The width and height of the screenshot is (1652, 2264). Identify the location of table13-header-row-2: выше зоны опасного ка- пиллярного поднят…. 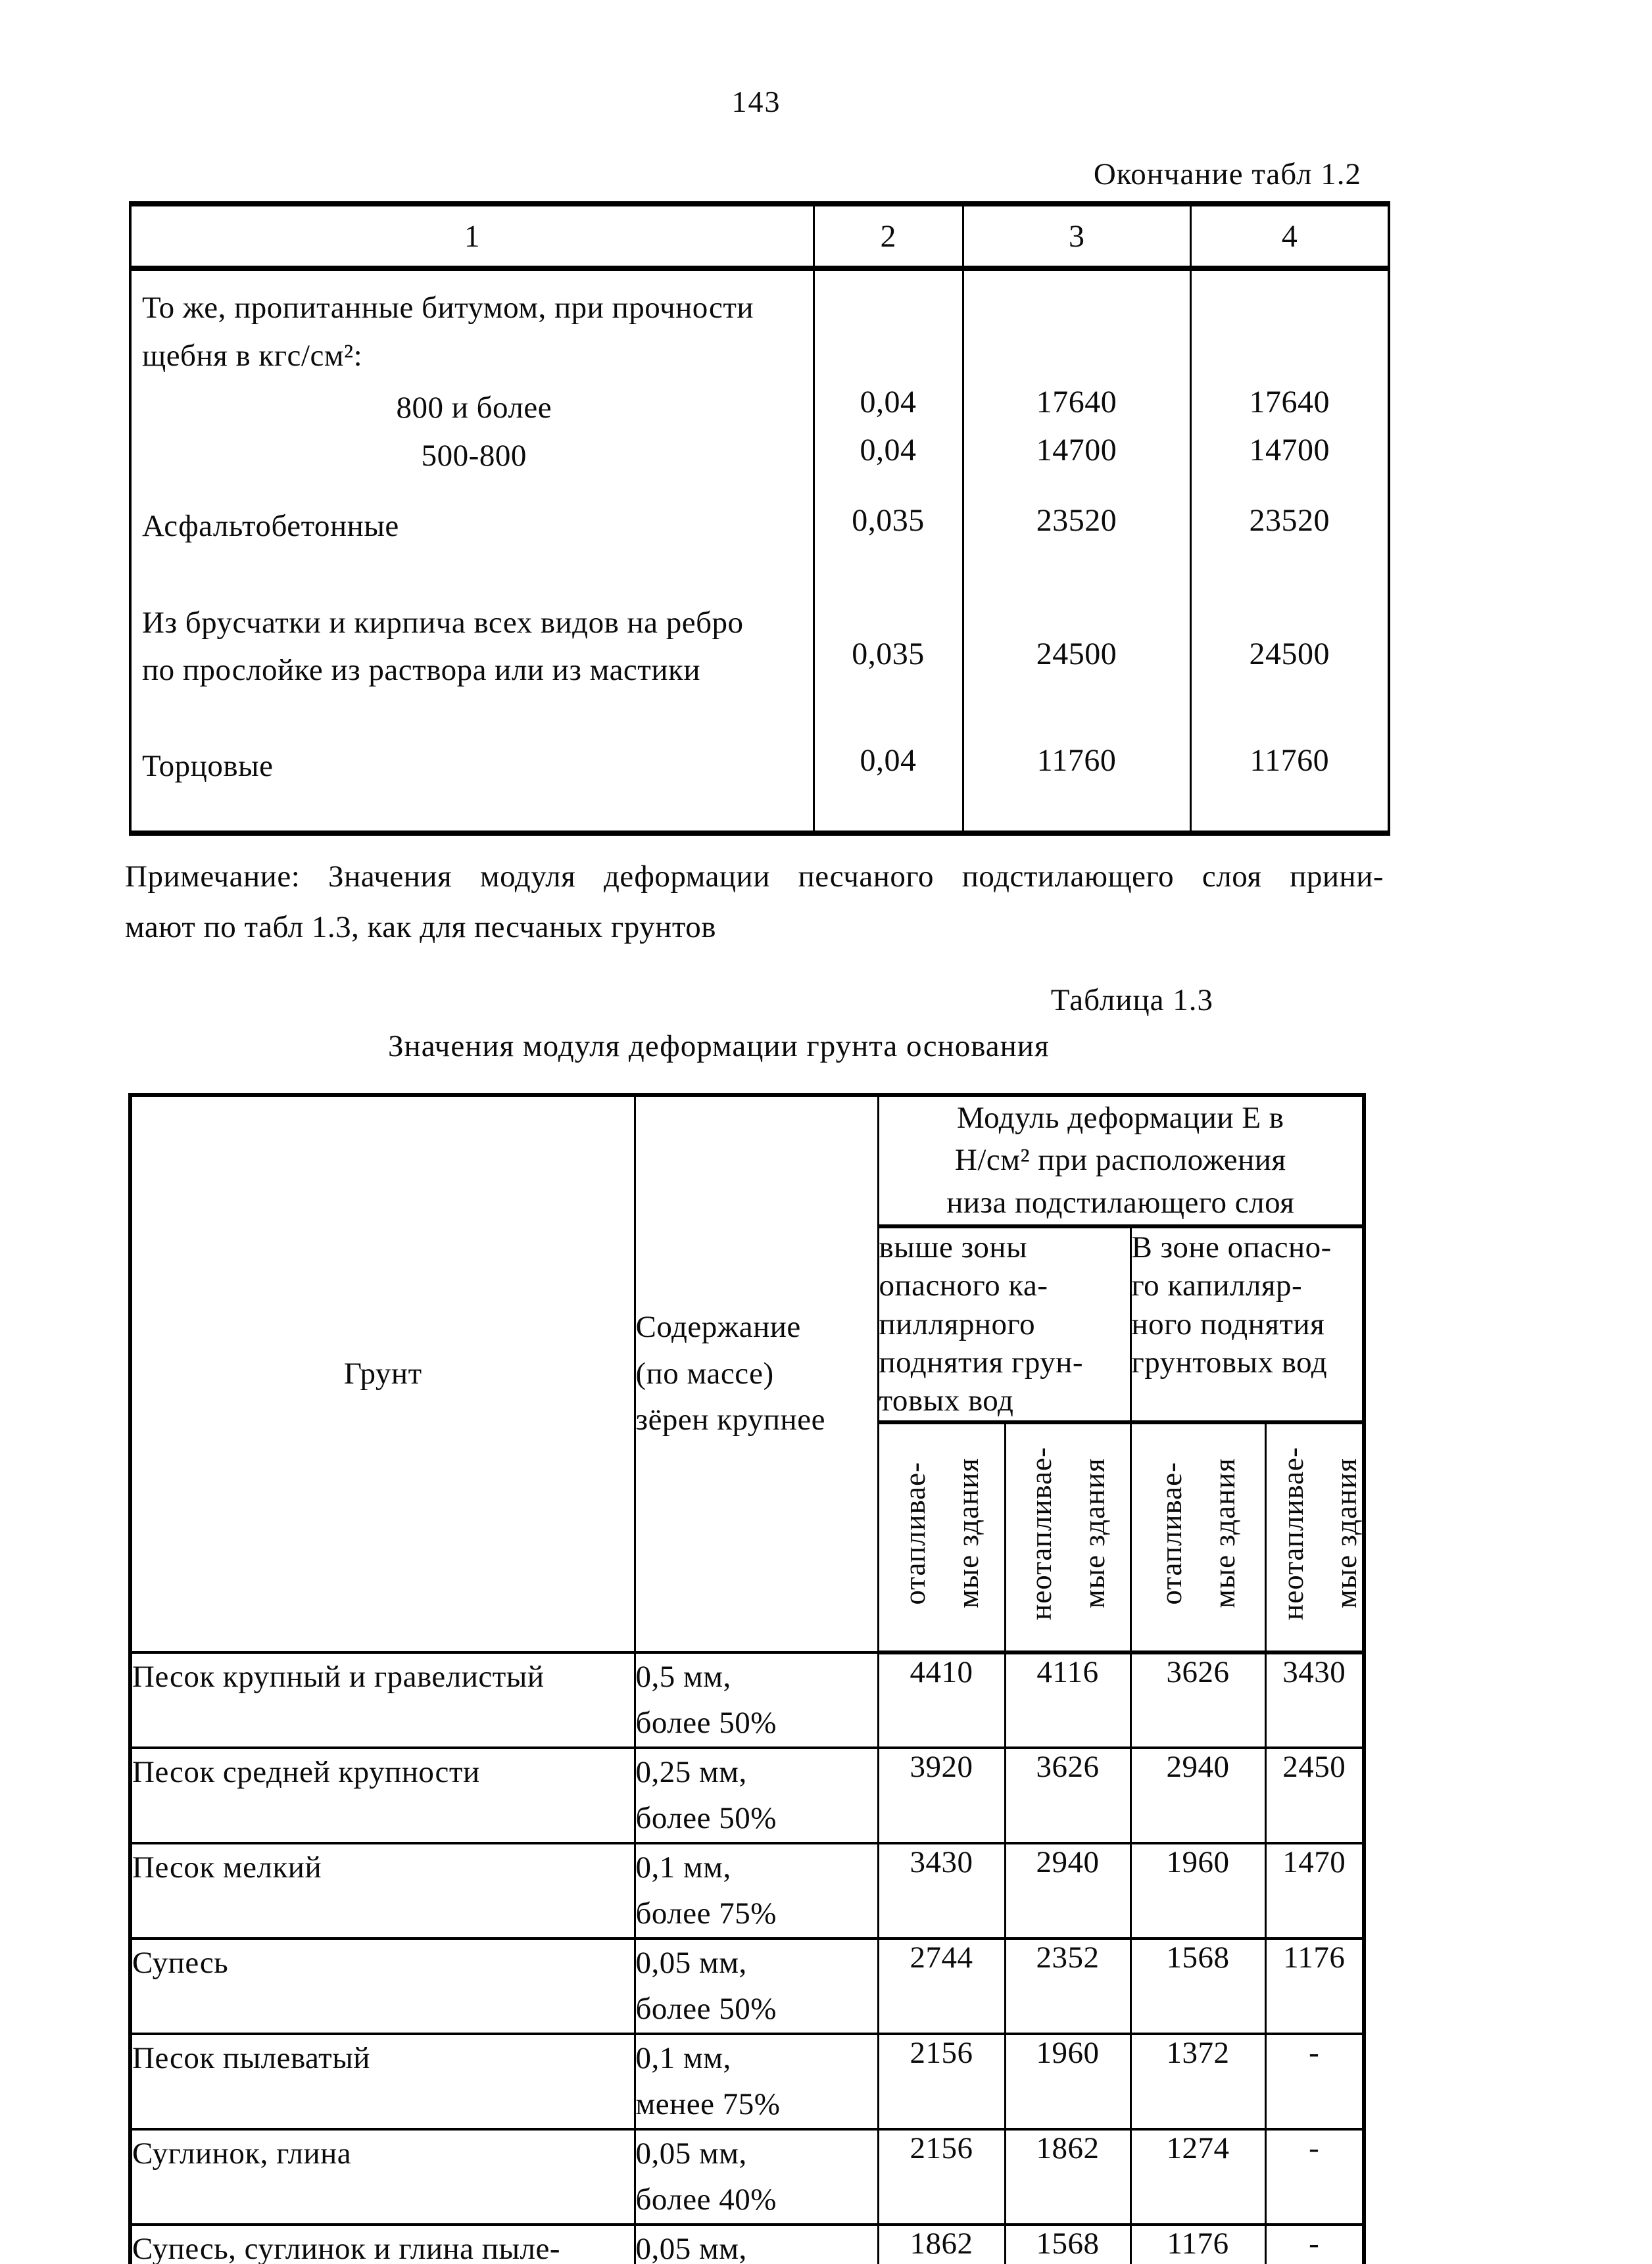
(748, 1324).